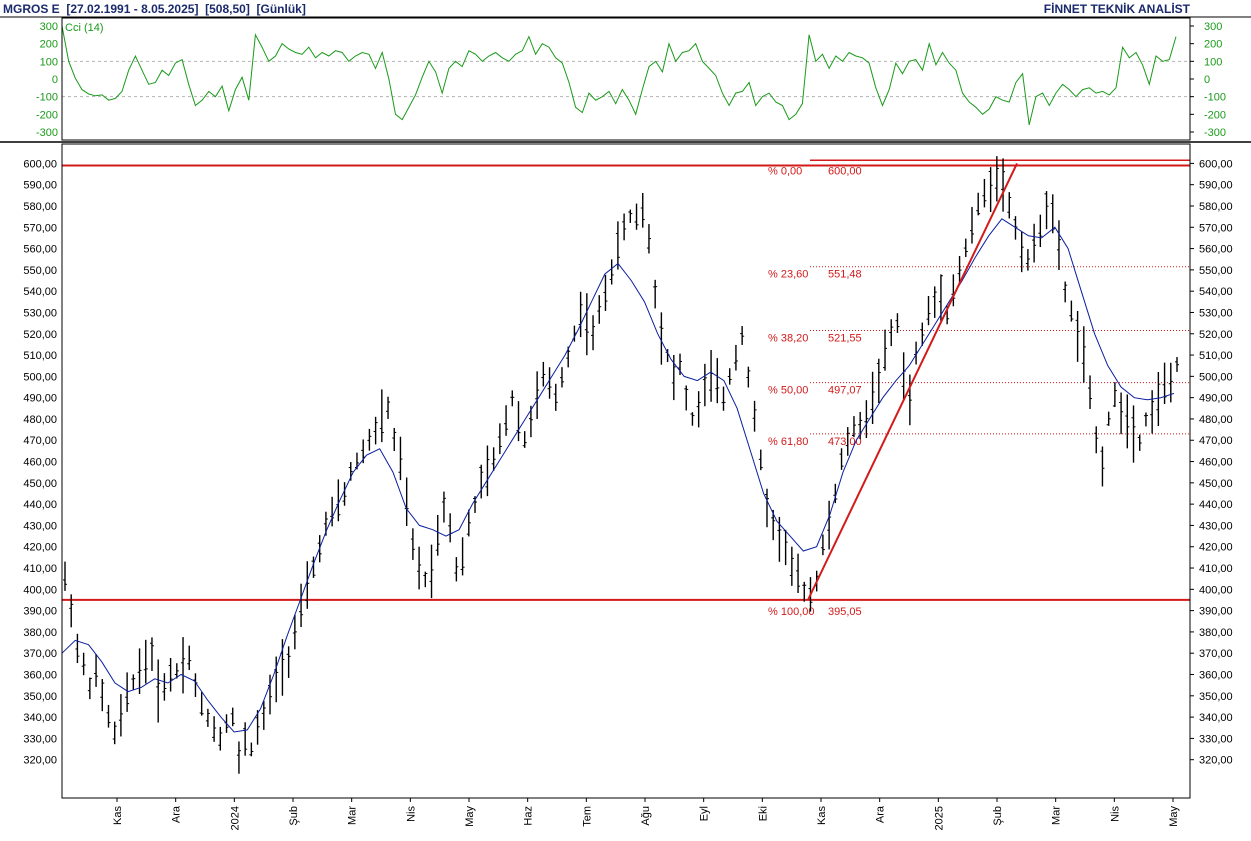 The height and width of the screenshot is (841, 1251). Describe the element at coordinates (785, 171) in the screenshot. I see `fib-pct-label: % 0,00` at that location.